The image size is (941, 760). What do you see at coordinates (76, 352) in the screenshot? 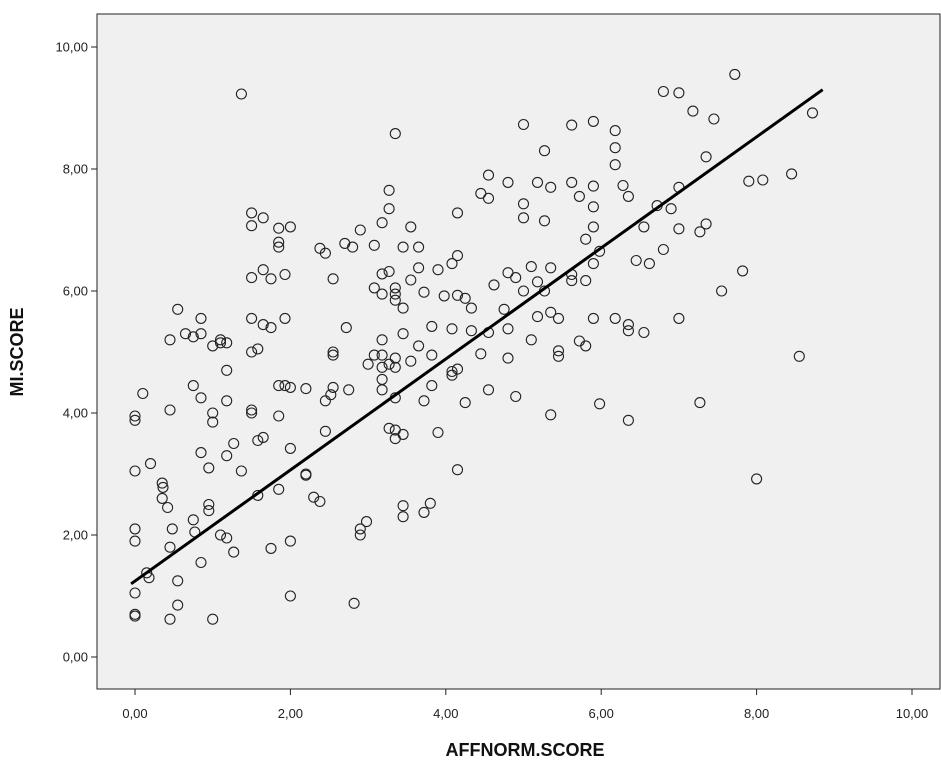
I see `y-axis: 0,00 2,00 4,00 6,00 8,00 10,00` at bounding box center [76, 352].